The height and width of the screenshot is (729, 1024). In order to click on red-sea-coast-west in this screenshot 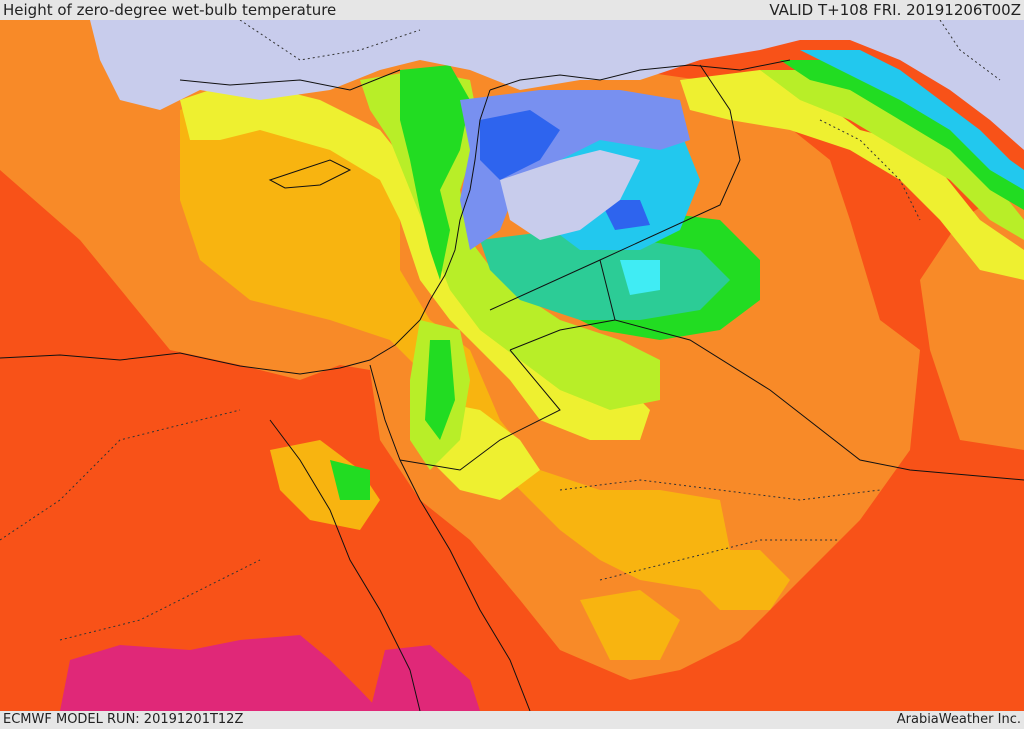, I will do `click(345, 565)`.